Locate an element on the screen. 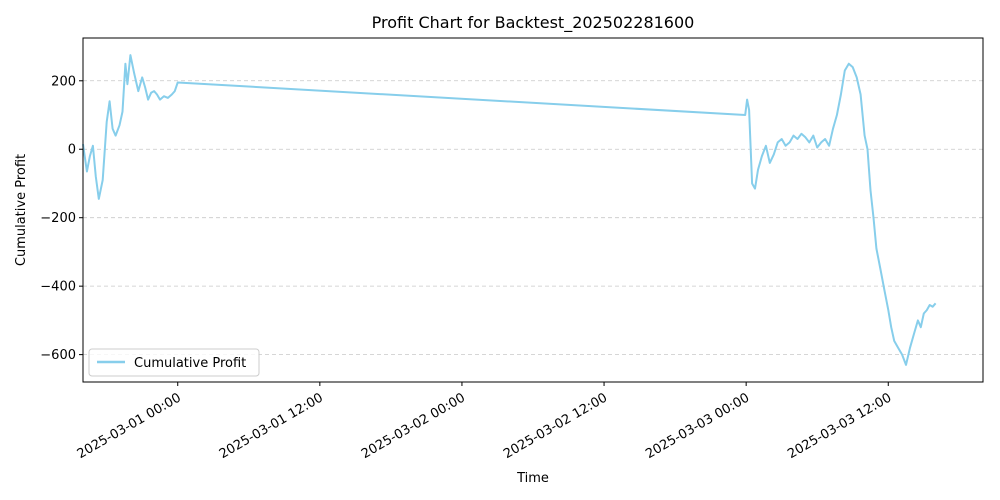  x-axis-label: Time is located at coordinates (532, 478).